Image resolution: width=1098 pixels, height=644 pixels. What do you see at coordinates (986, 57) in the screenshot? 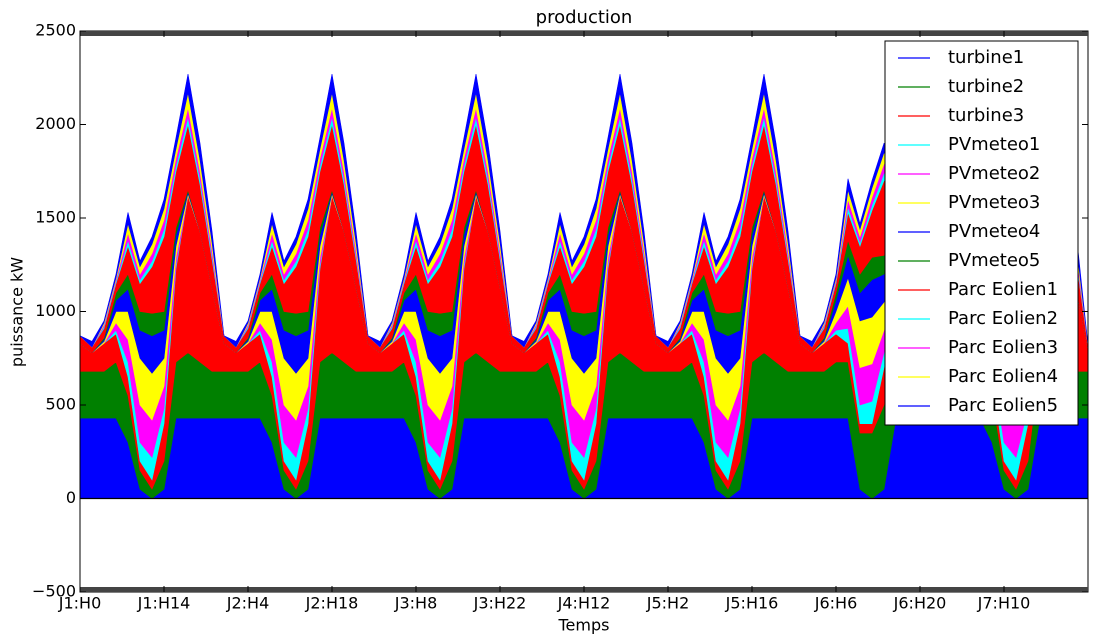
I see `legend-label: turbine1` at bounding box center [986, 57].